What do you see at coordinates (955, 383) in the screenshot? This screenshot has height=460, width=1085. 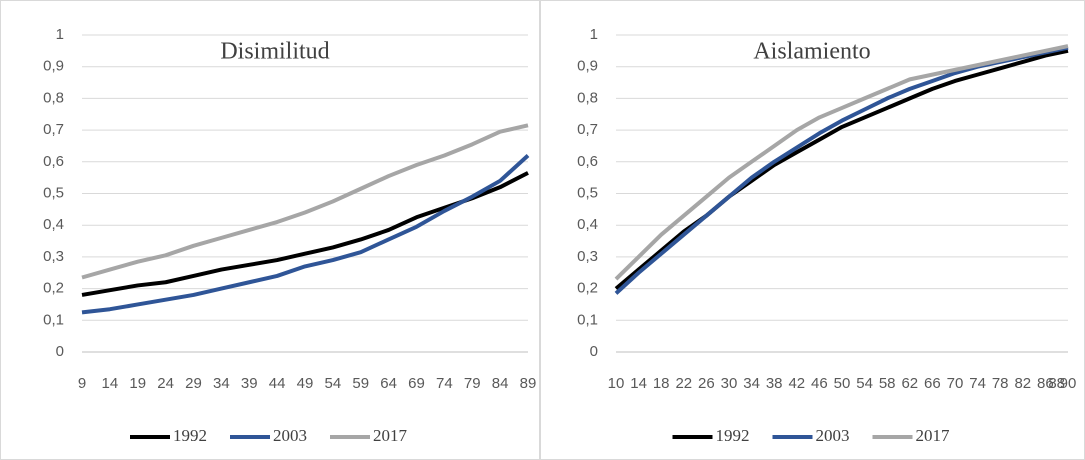 I see `x-tick-label: 70` at bounding box center [955, 383].